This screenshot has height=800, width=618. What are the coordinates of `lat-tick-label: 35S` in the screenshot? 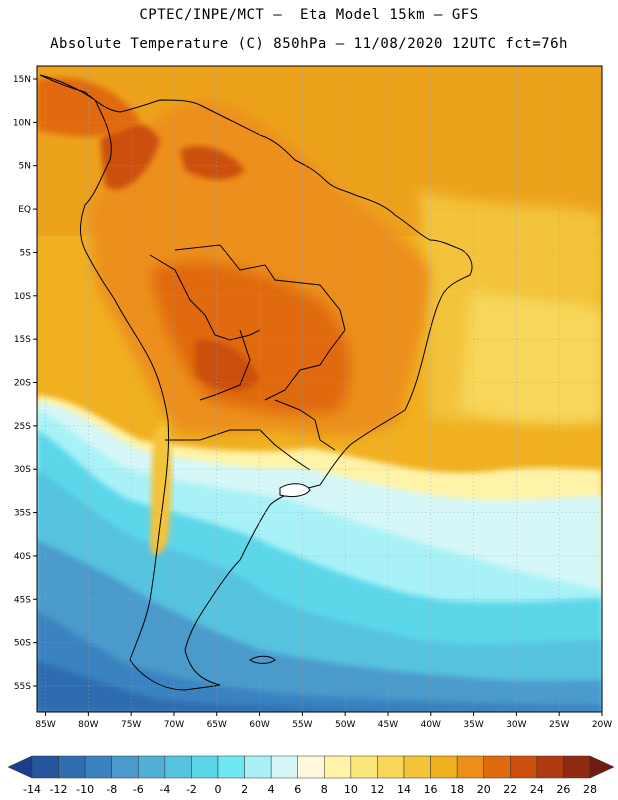 It's located at (22, 514).